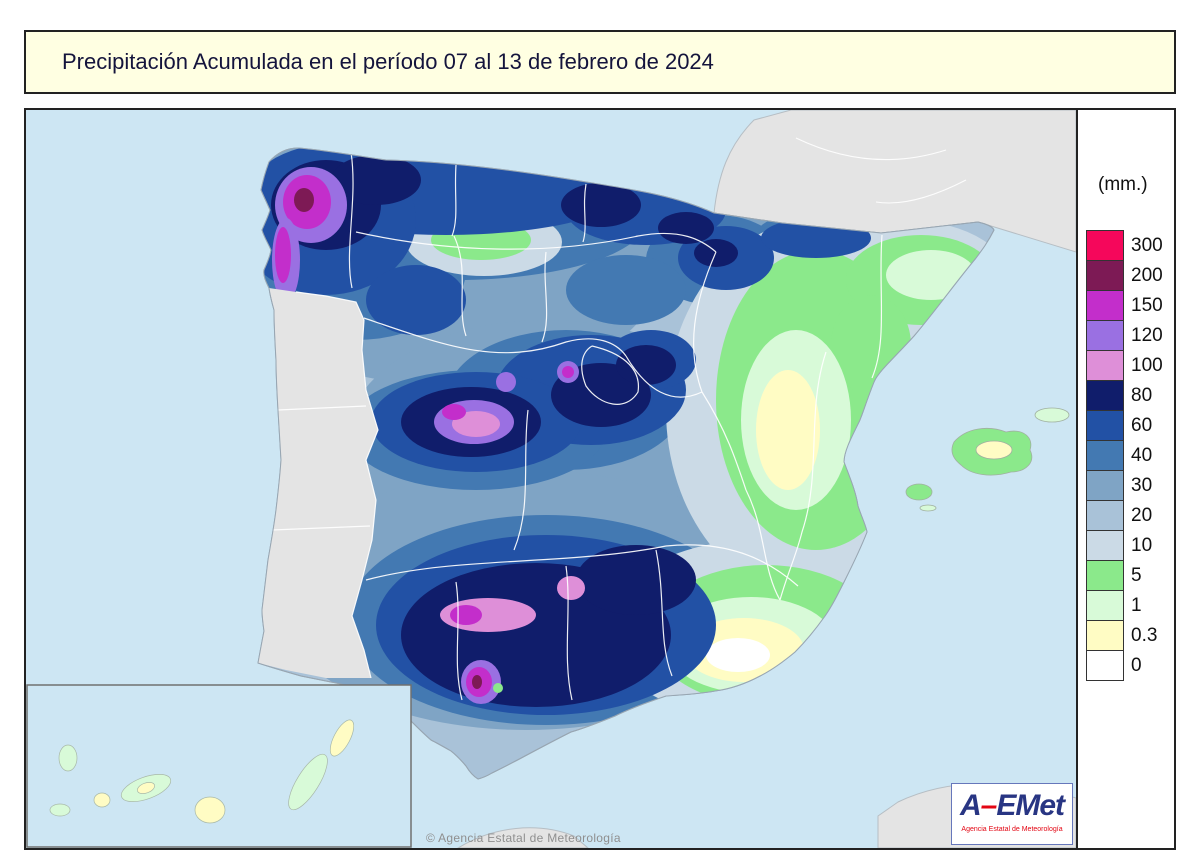  Describe the element at coordinates (987, 459) in the screenshot. I see `balearic-islands` at that location.